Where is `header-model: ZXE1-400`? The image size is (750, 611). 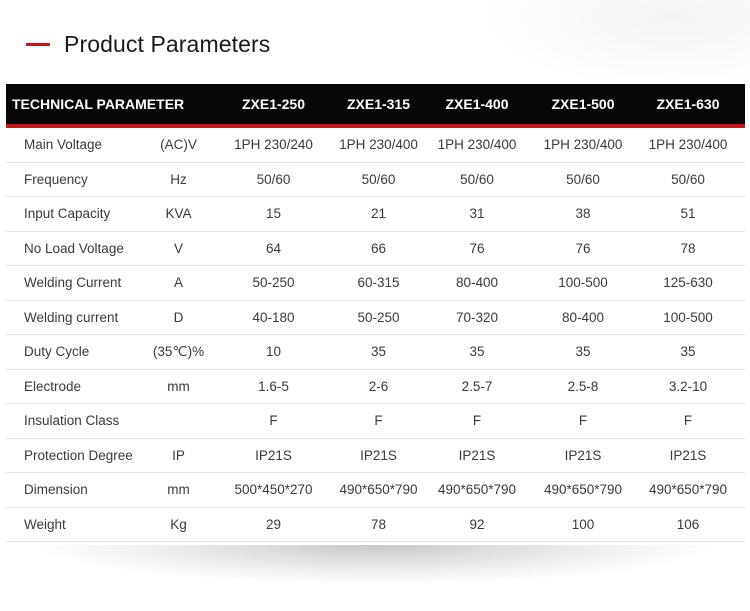
header-model: ZXE1-400 is located at coordinates (477, 104).